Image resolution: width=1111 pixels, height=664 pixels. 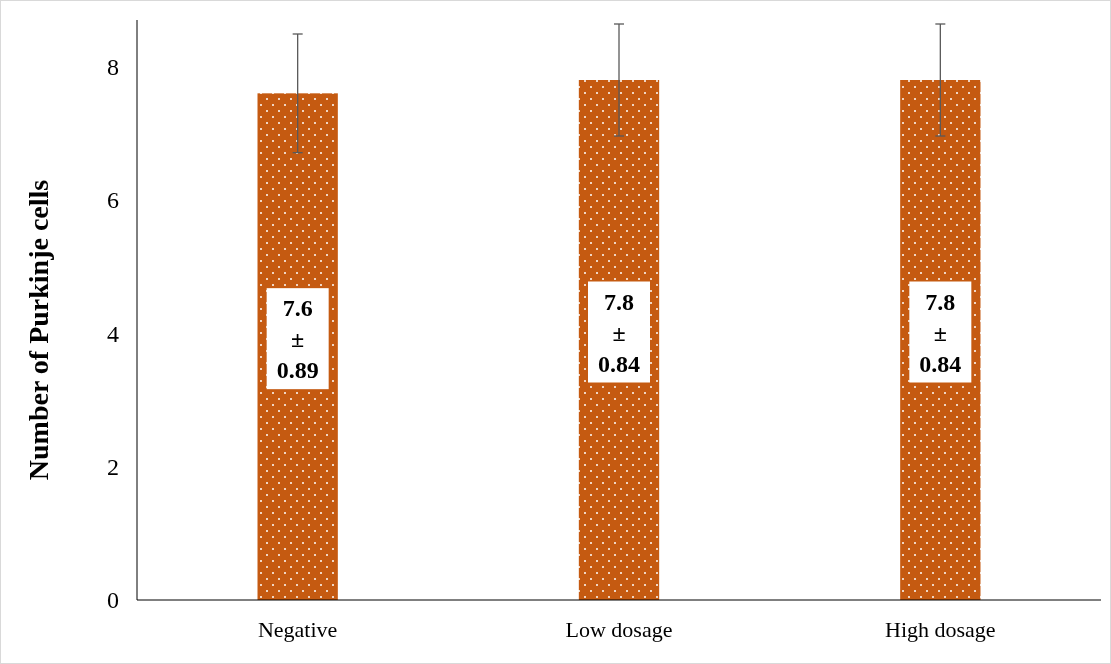 I want to click on x-tick-label: High dosage, so click(x=940, y=629).